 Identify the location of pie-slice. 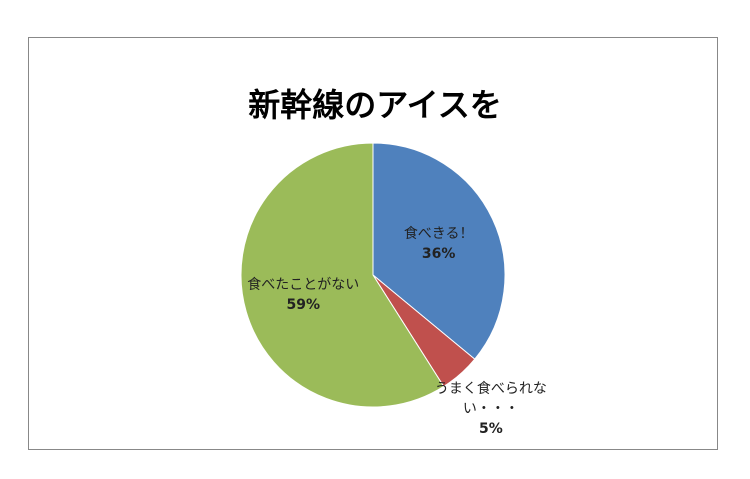
(439, 251).